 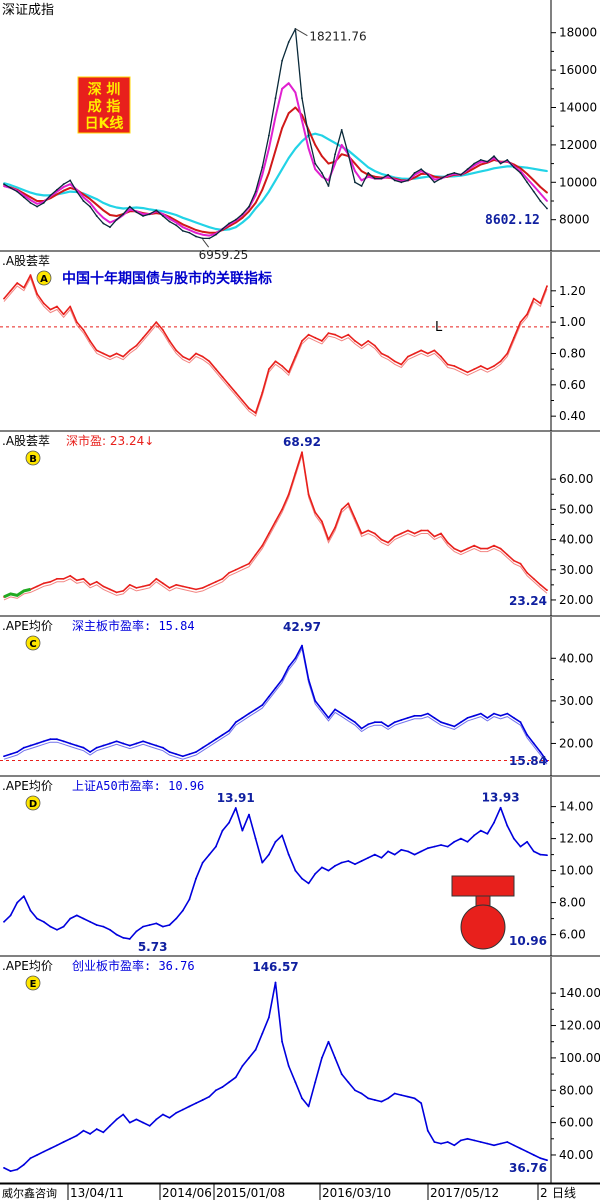 What do you see at coordinates (301, 32) in the screenshot?
I see `max-leader` at bounding box center [301, 32].